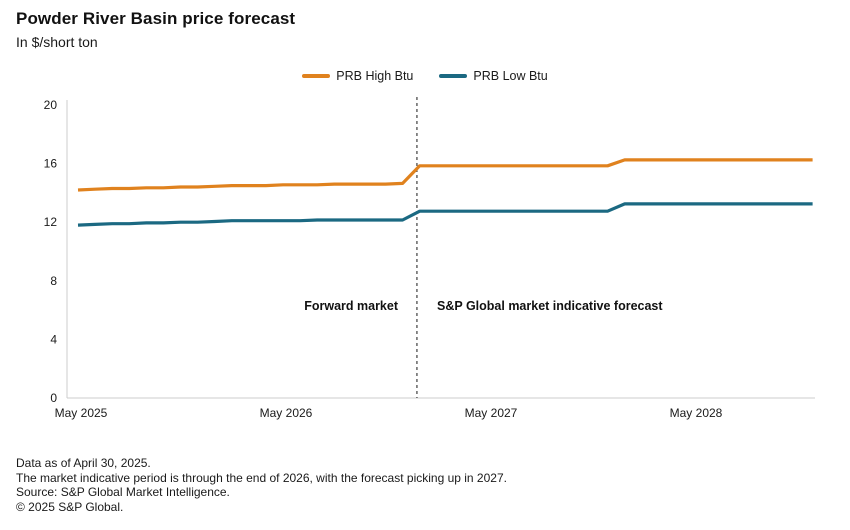 Image resolution: width=850 pixels, height=530 pixels. I want to click on y-tick-label: 8, so click(53, 281).